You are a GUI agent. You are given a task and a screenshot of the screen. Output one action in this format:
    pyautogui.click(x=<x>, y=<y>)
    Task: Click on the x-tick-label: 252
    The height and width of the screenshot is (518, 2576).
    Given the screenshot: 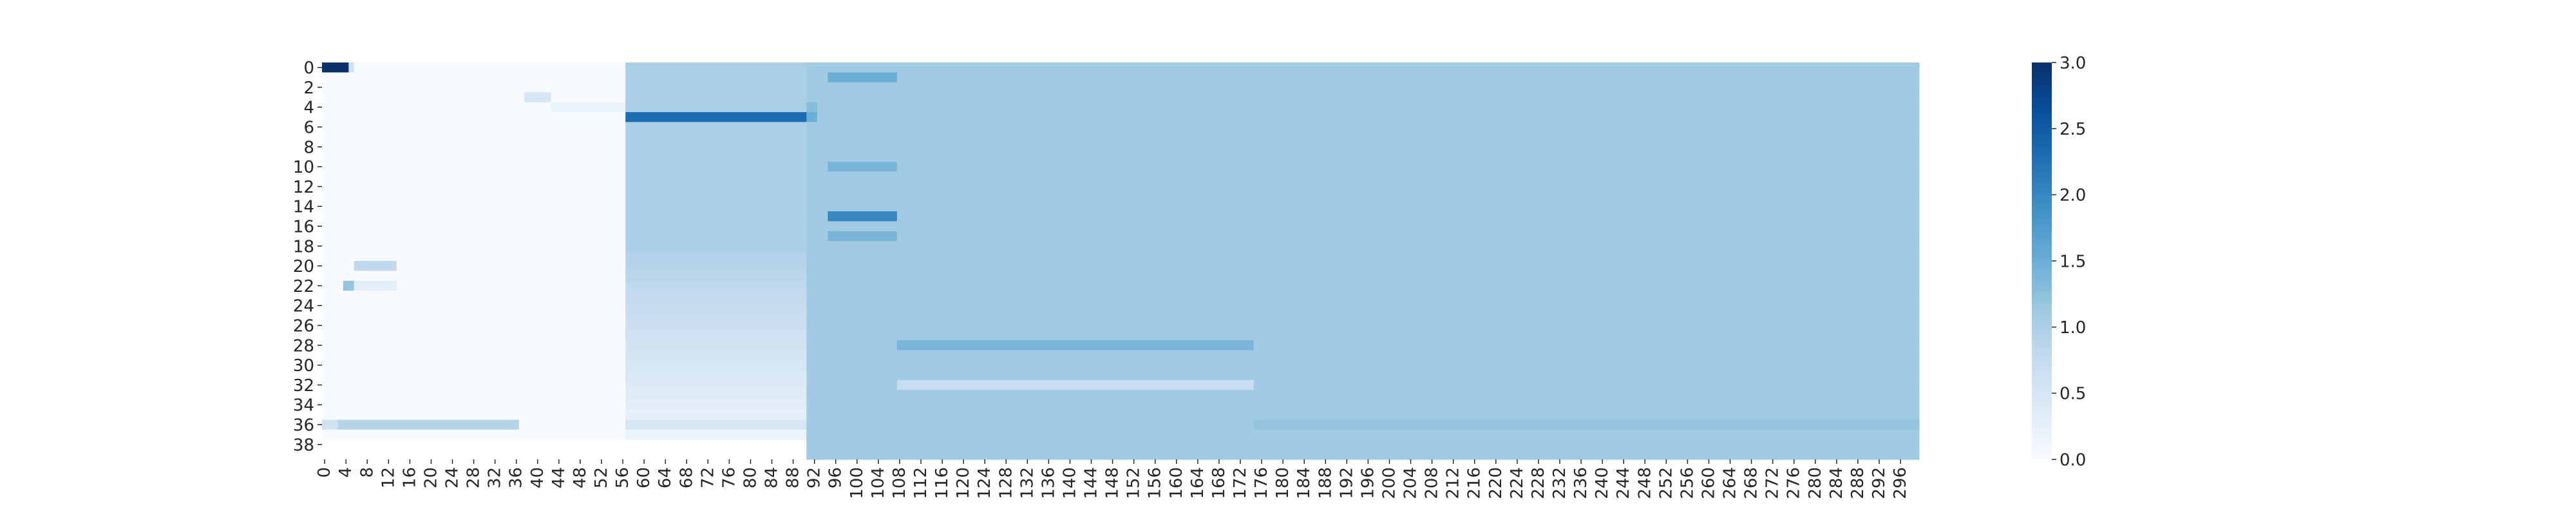 What is the action you would take?
    pyautogui.click(x=1666, y=483)
    